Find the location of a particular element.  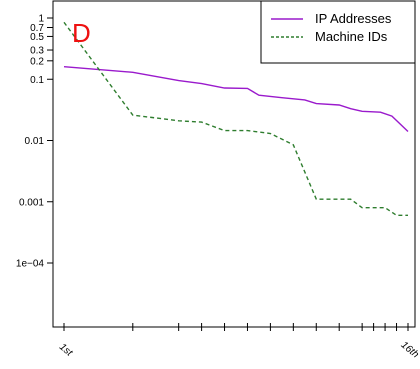

legend: IP Addresses Machine IDs is located at coordinates (338, 32).